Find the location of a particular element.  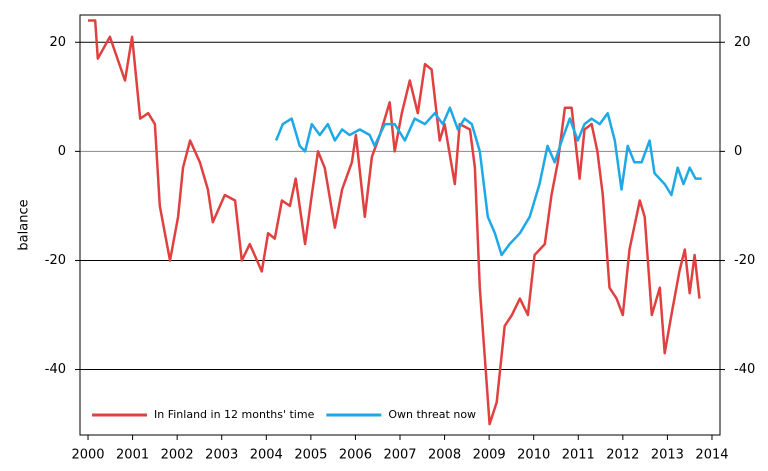

y-tick-label: -40 is located at coordinates (55, 369).